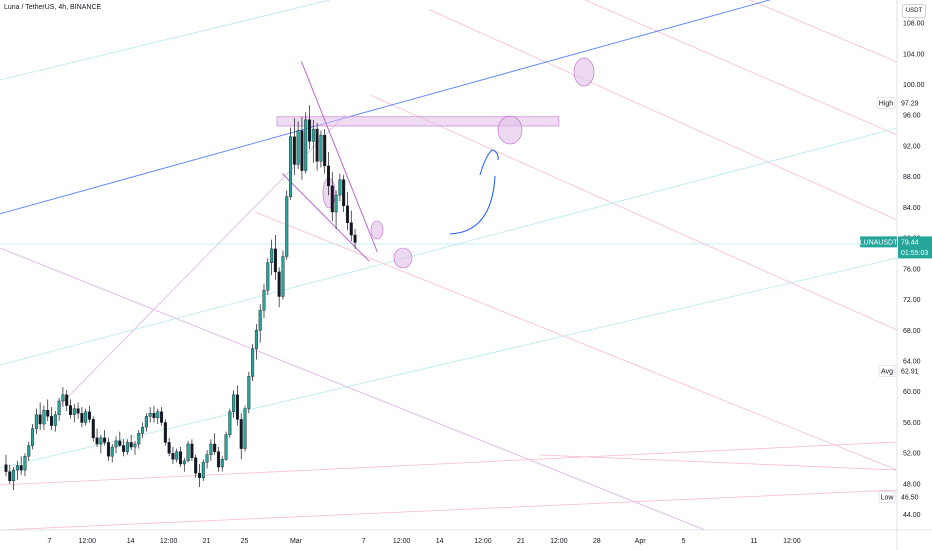 The width and height of the screenshot is (932, 550). Describe the element at coordinates (472, 205) in the screenshot. I see `projection-arrow` at that location.